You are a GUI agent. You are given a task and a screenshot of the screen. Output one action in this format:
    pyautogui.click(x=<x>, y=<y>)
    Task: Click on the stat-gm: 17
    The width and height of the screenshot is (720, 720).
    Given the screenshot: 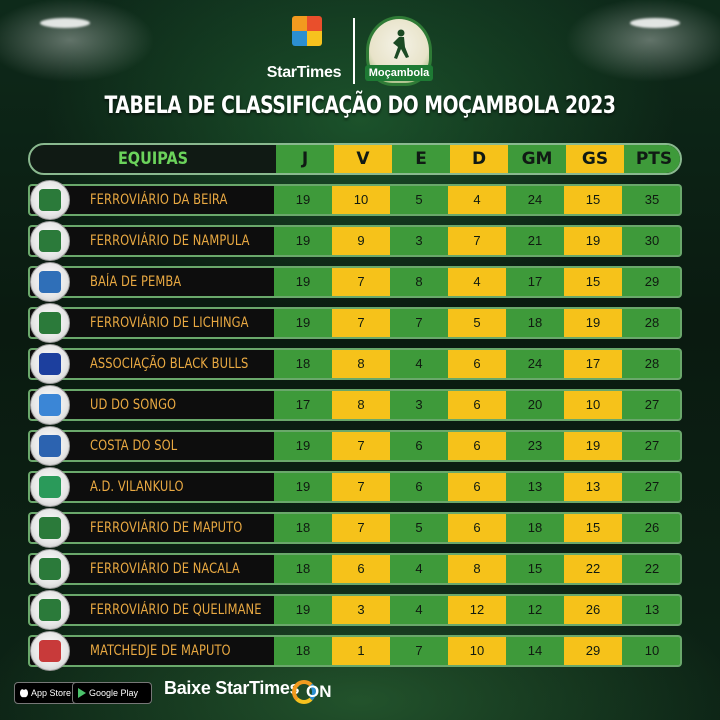 What is the action you would take?
    pyautogui.click(x=535, y=281)
    